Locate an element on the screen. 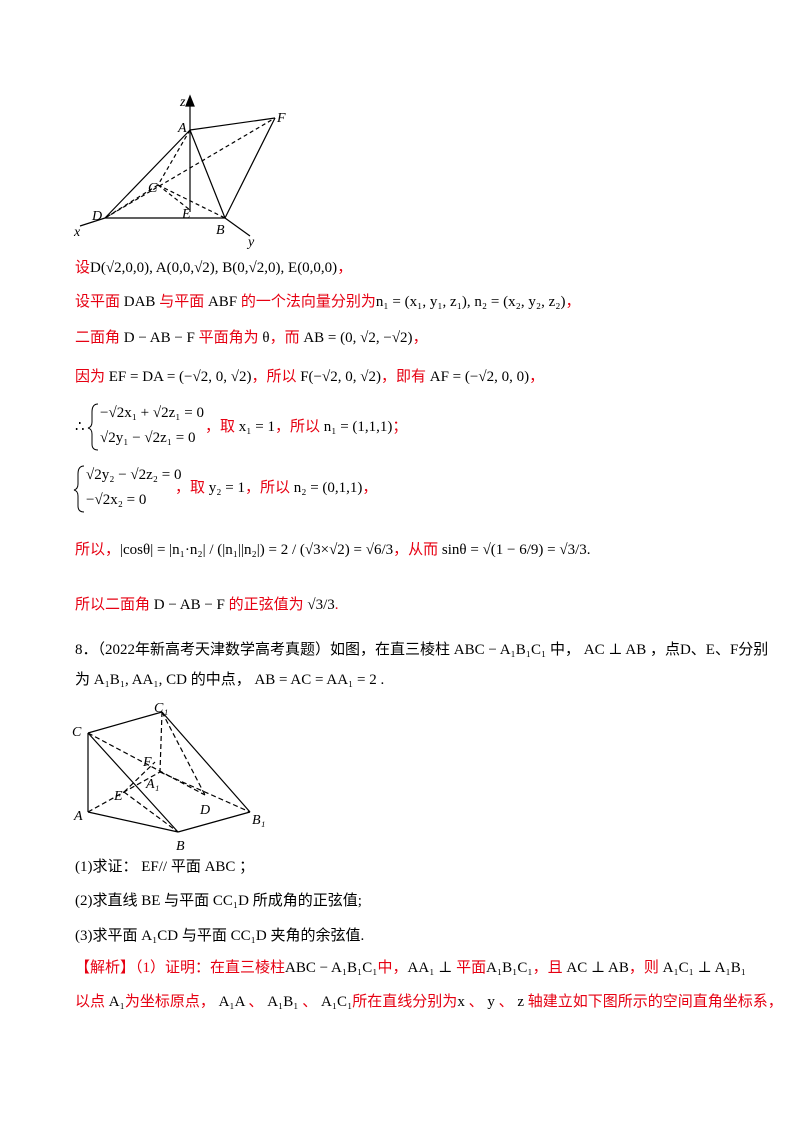 The height and width of the screenshot is (1132, 800). text-segment: ∴ is located at coordinates (80, 427).